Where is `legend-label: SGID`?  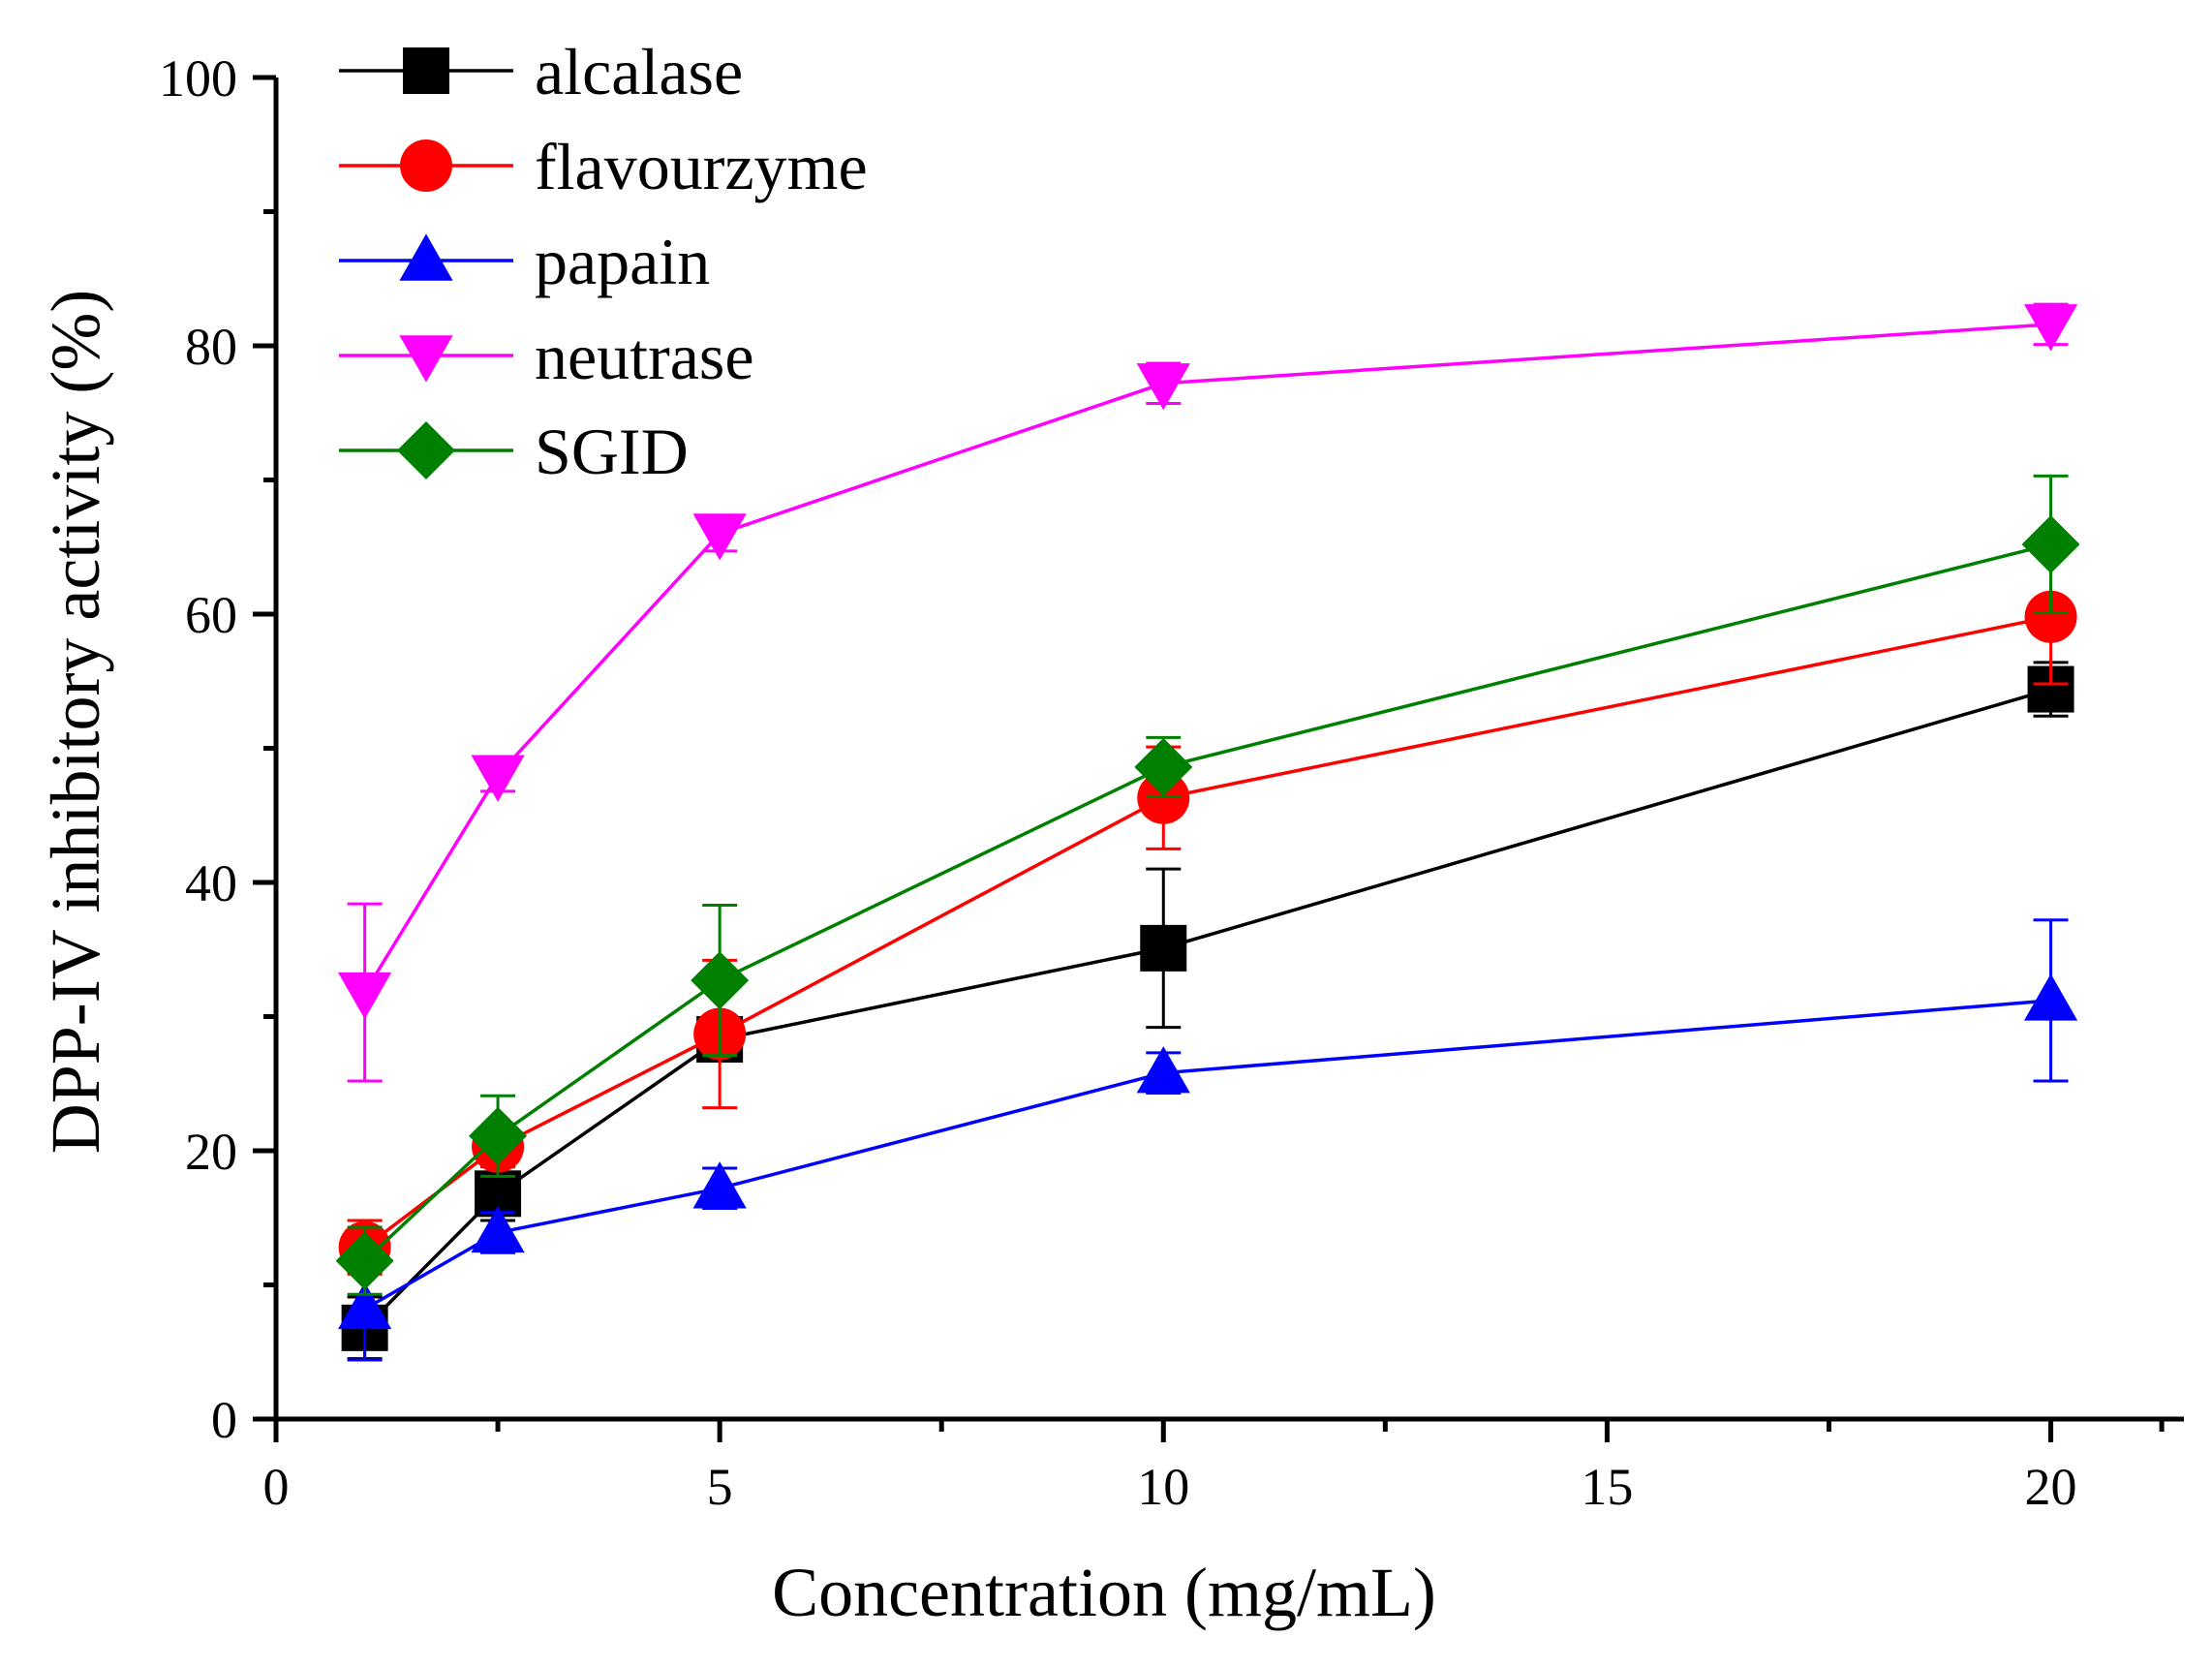
legend-label: SGID is located at coordinates (612, 451).